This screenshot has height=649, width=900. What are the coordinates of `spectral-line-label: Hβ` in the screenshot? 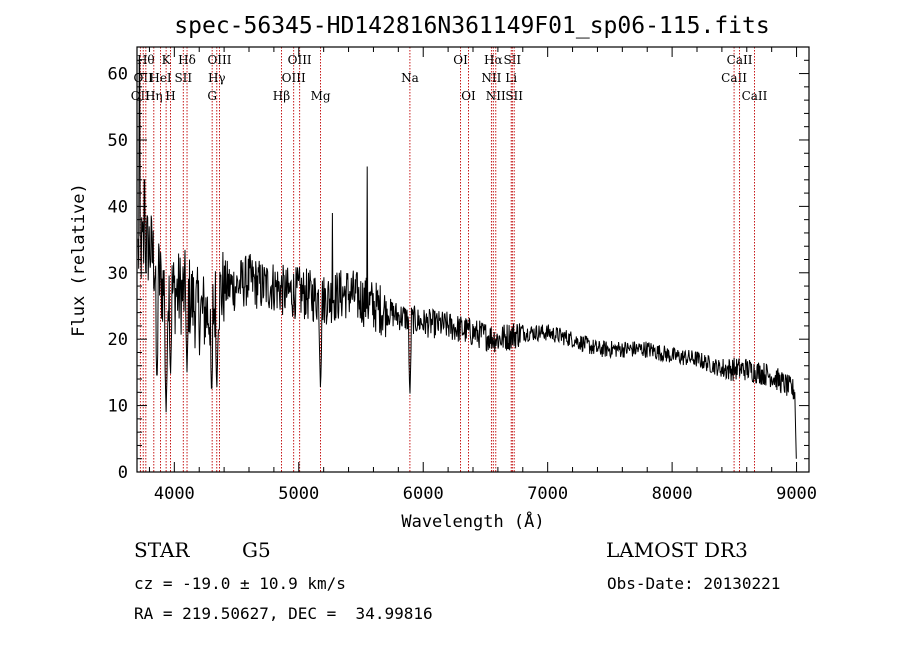 It's located at (281, 96).